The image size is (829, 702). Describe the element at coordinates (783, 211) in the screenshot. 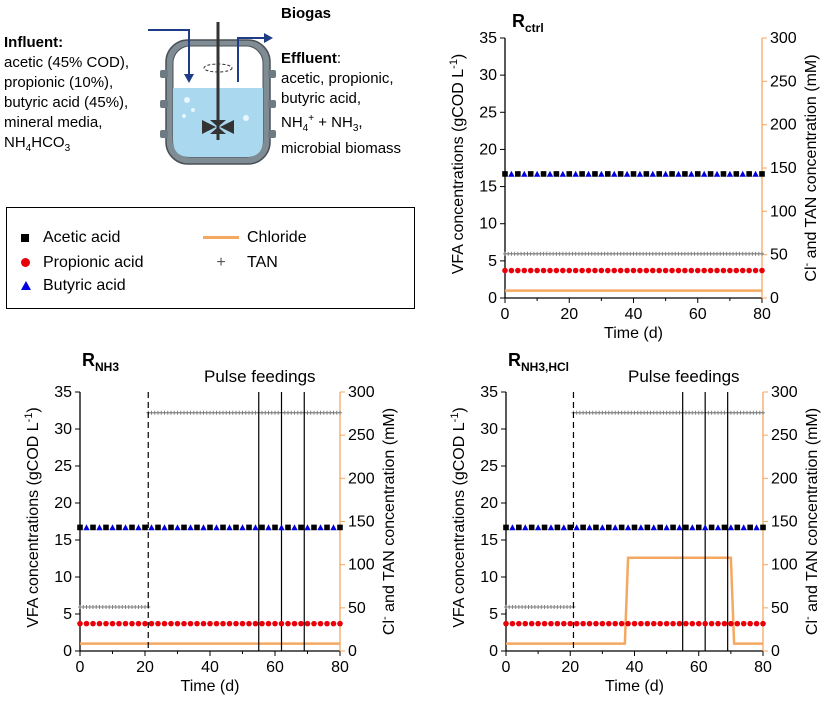

I see `y2-tick-label: 100` at that location.